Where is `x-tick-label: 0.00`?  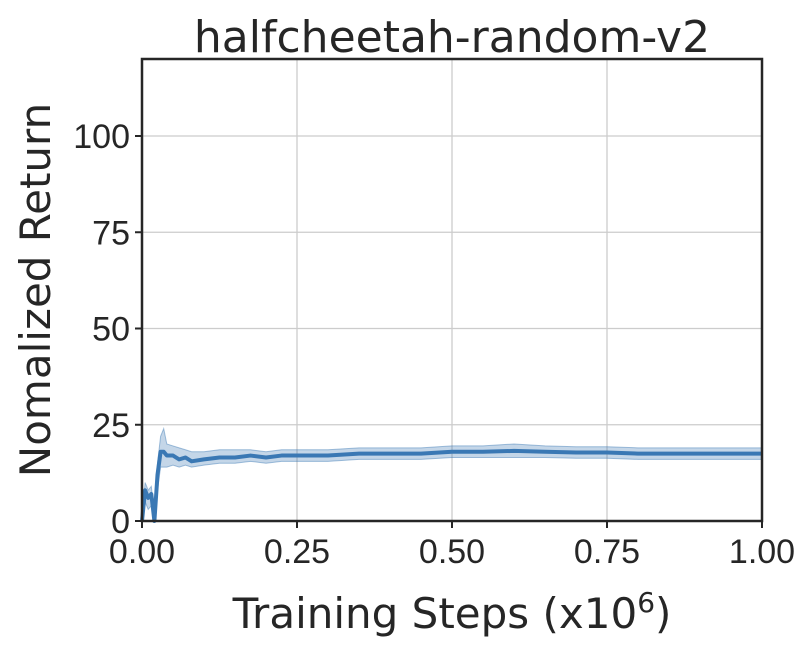 x-tick-label: 0.00 is located at coordinates (142, 552).